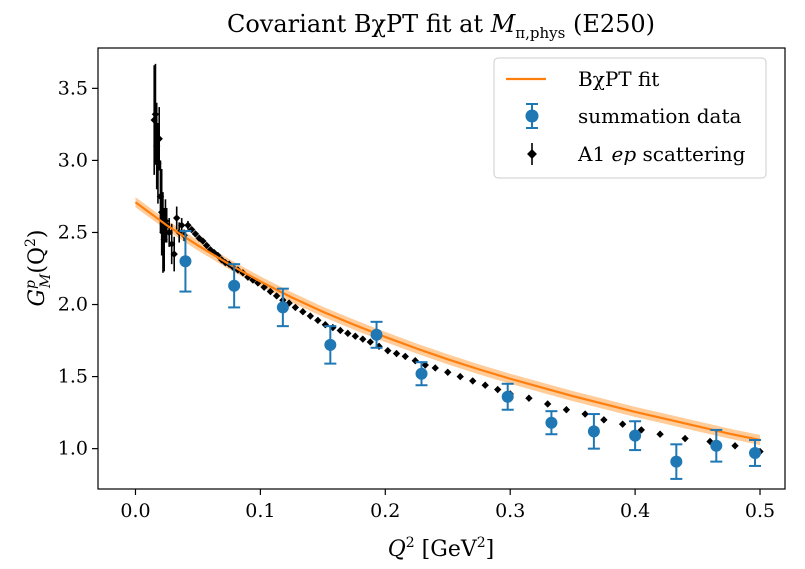 This screenshot has width=805, height=569. I want to click on legend-a1-swatch, so click(532, 154).